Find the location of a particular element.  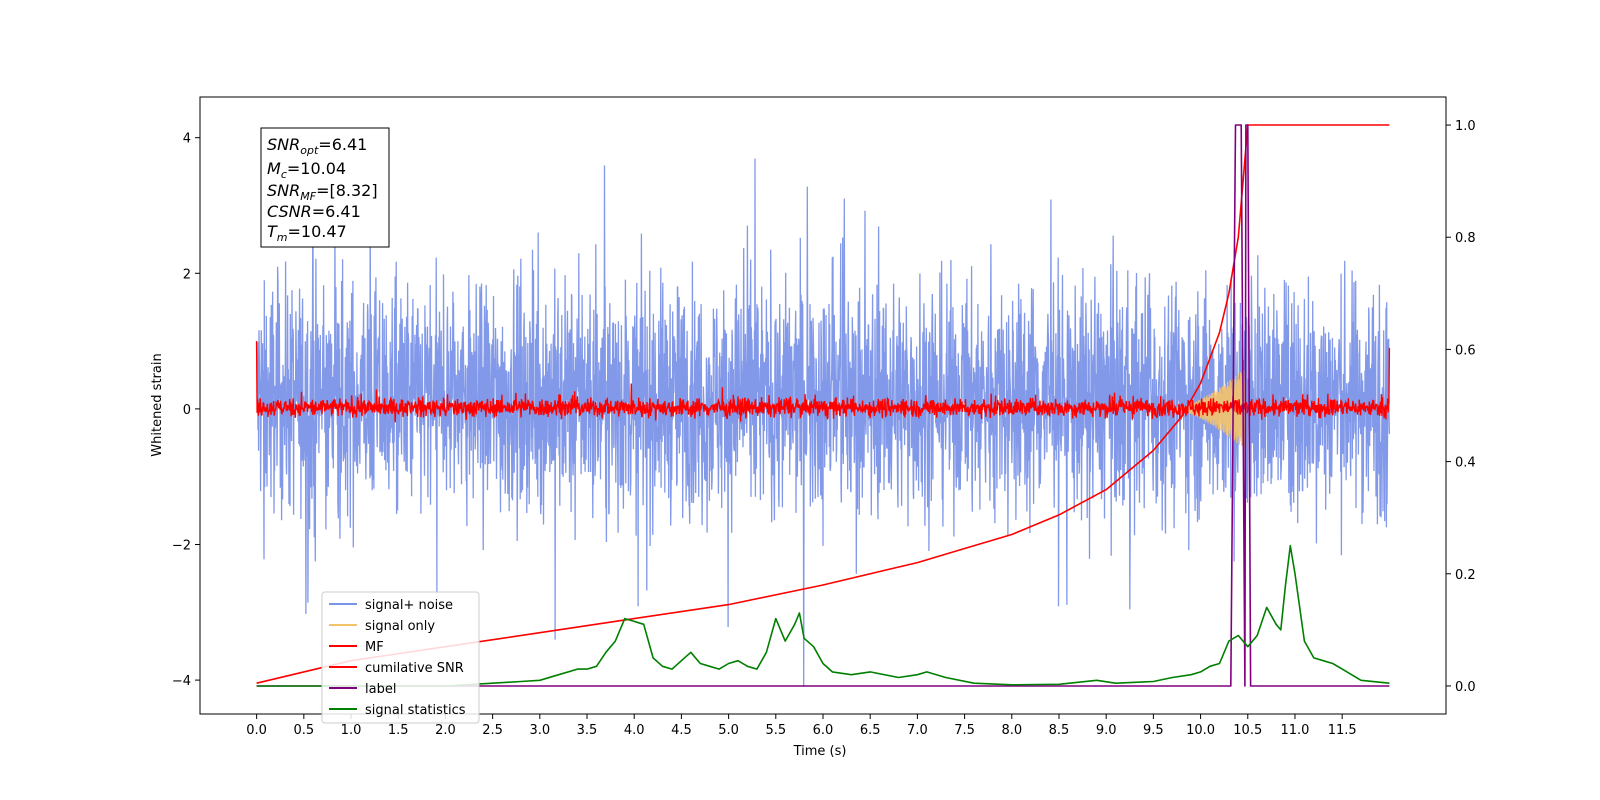

info-mc: Mc=10.04 is located at coordinates (306, 170).